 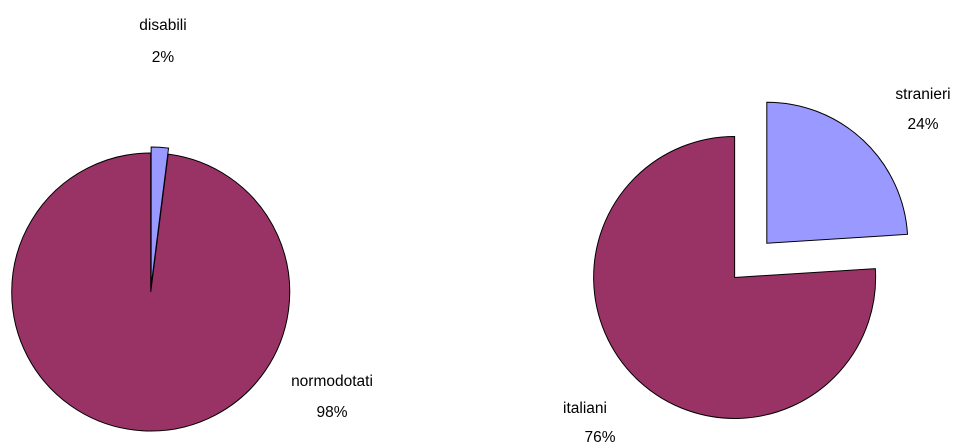 What do you see at coordinates (922, 124) in the screenshot?
I see `slice-label-stranieri-pct: 24%` at bounding box center [922, 124].